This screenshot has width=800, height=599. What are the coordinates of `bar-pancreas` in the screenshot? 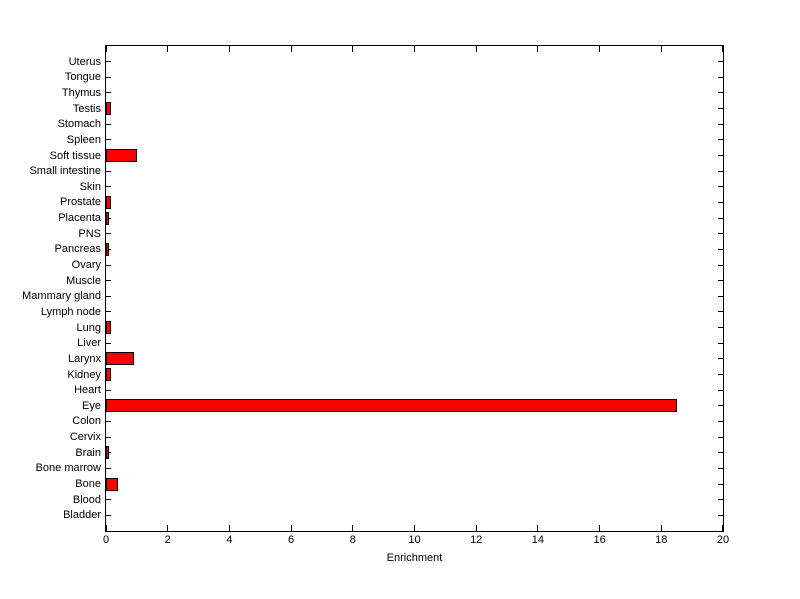 It's located at (108, 249).